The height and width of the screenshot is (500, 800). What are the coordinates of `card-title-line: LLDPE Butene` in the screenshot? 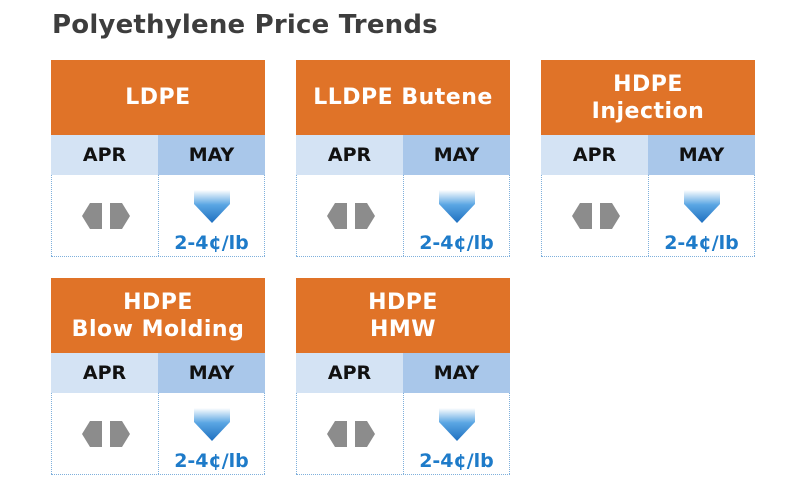 It's located at (403, 97).